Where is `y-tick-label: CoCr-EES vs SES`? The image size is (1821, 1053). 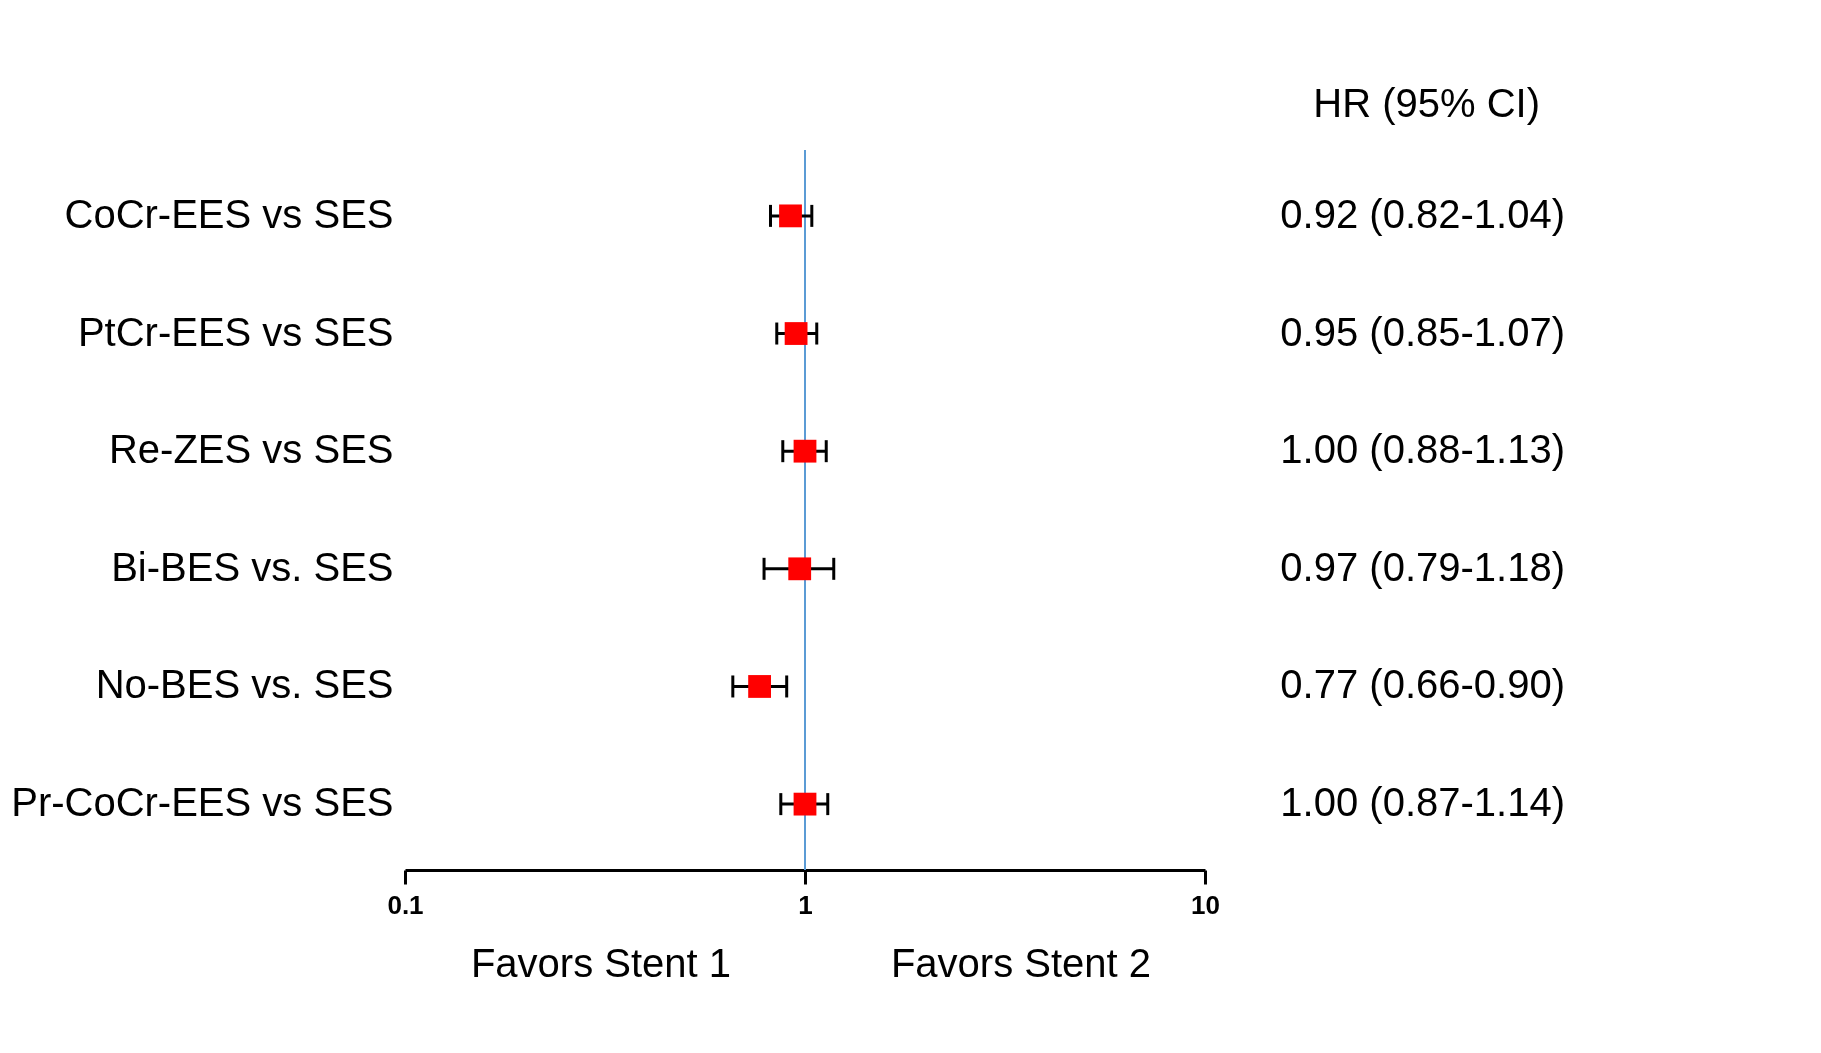 y-tick-label: CoCr-EES vs SES is located at coordinates (229, 213).